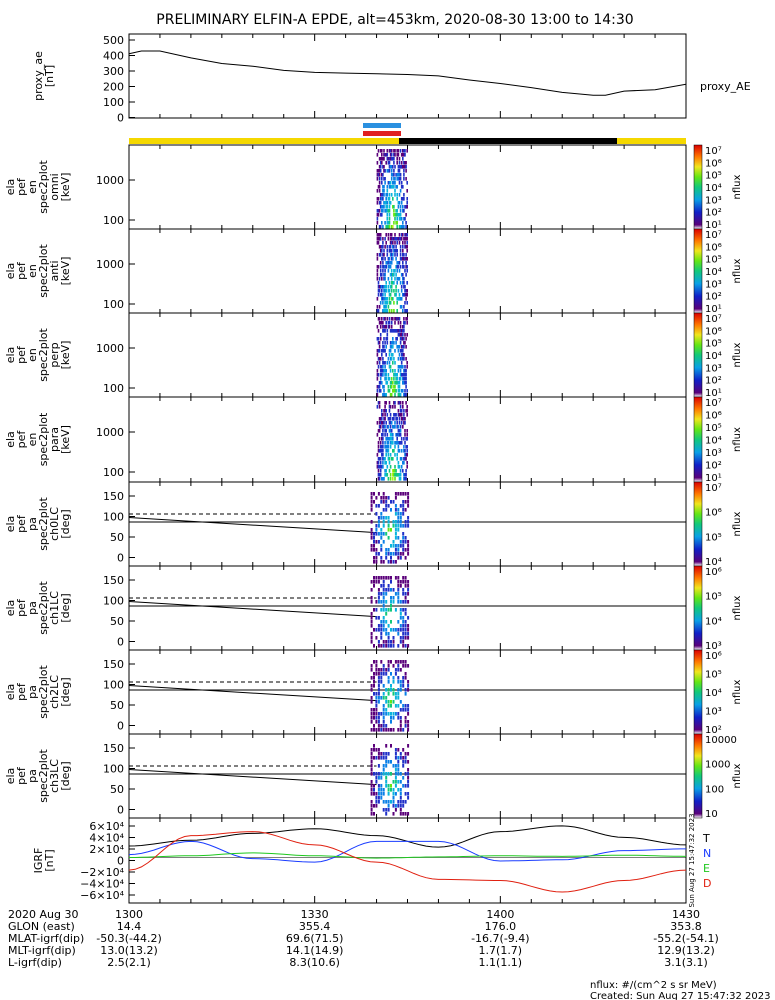 The height and width of the screenshot is (1000, 775). What do you see at coordinates (508, 141) in the screenshot?
I see `shadow-bar` at bounding box center [508, 141].